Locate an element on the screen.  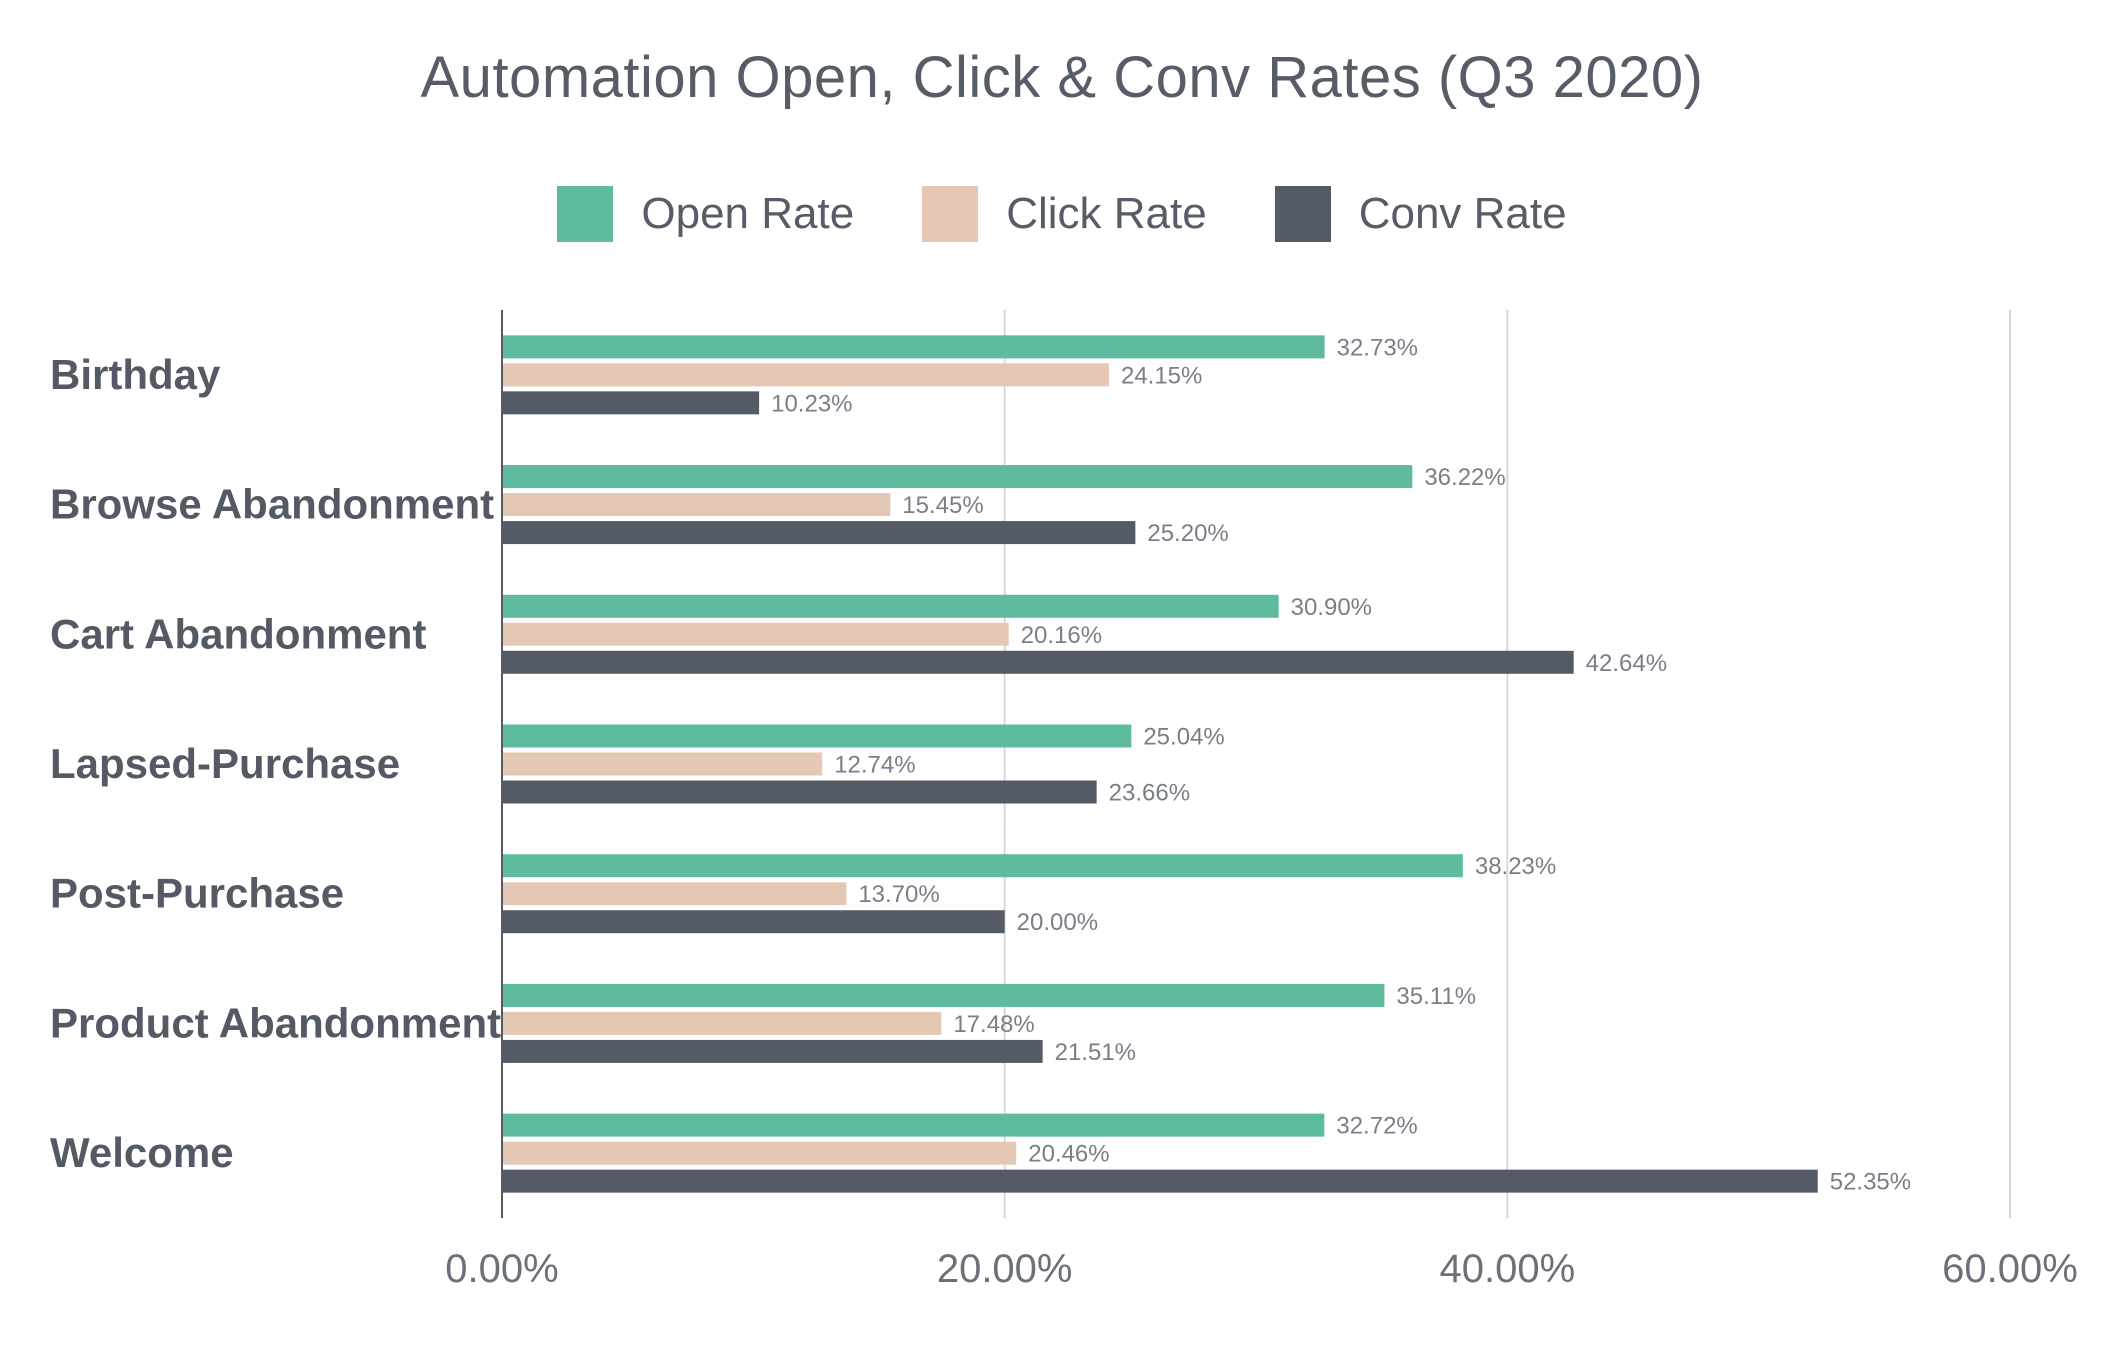
data-label: 30.90% is located at coordinates (1331, 607).